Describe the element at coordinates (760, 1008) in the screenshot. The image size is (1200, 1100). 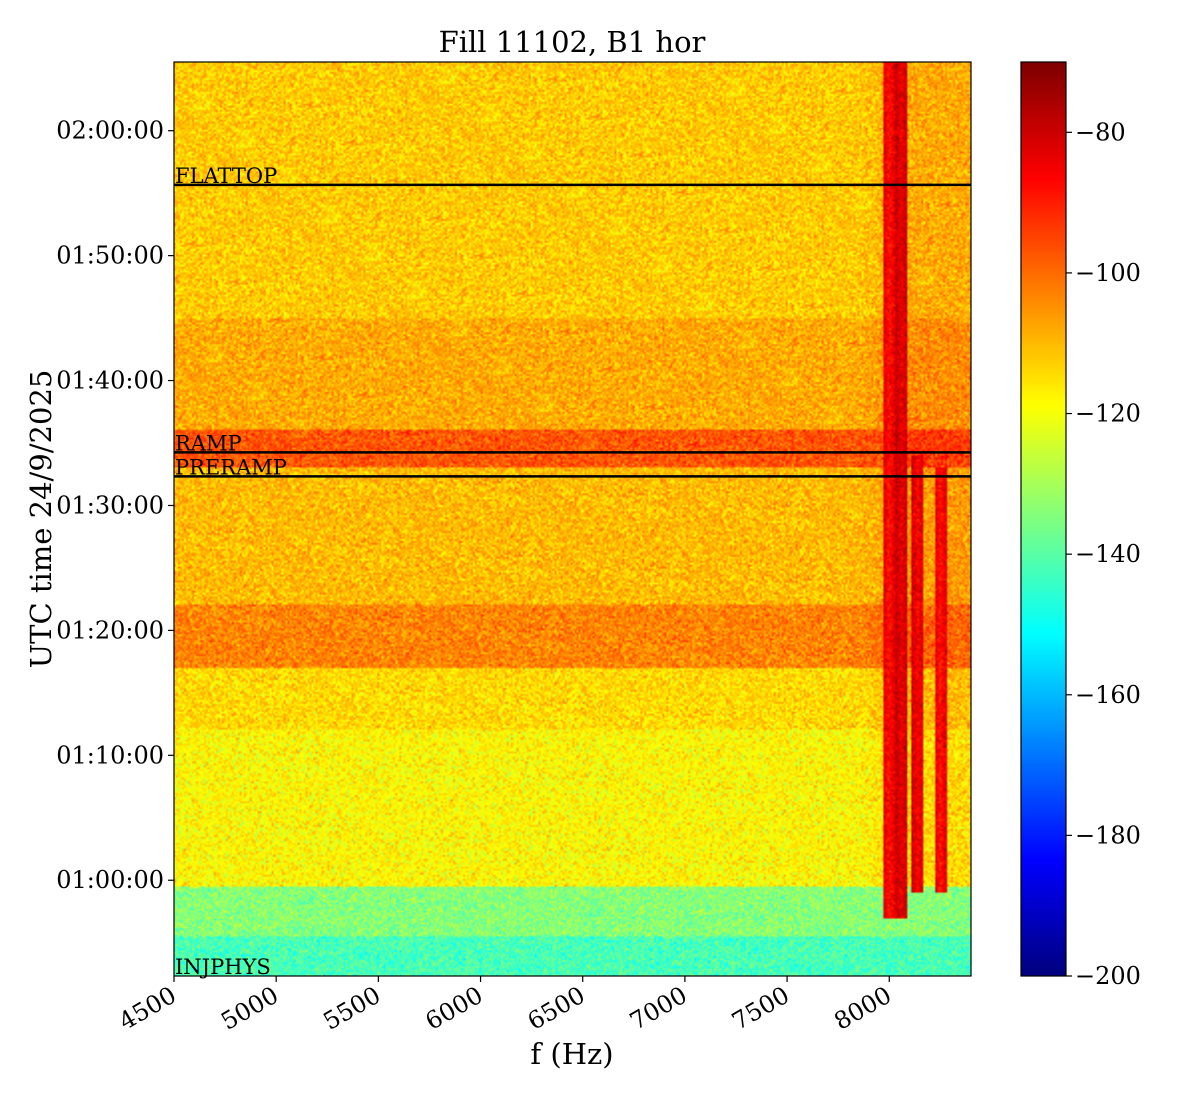
I see `x-tick-label: 7500` at that location.